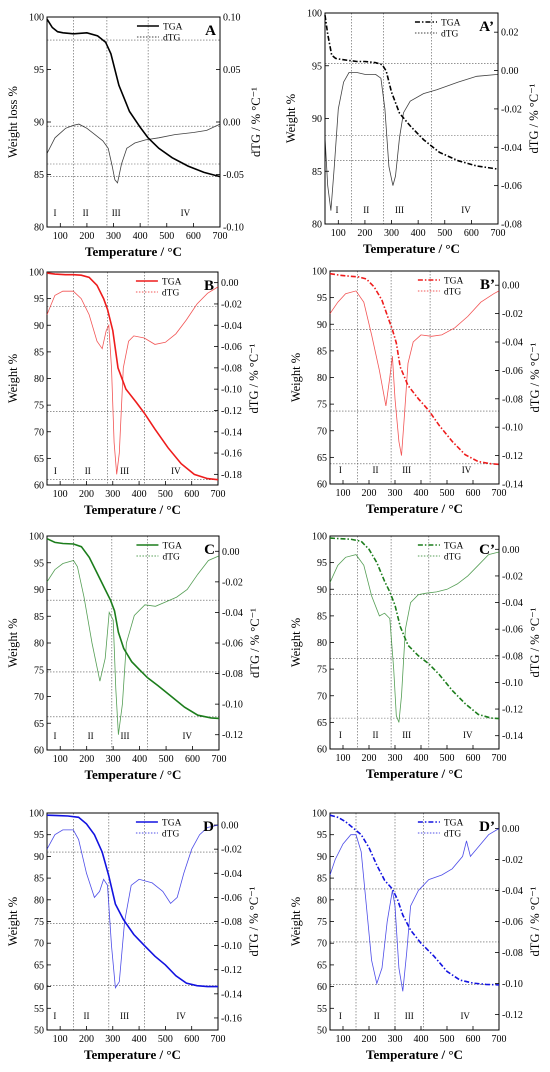  I want to click on y-left-tick-label: 55, so click(39, 1009).